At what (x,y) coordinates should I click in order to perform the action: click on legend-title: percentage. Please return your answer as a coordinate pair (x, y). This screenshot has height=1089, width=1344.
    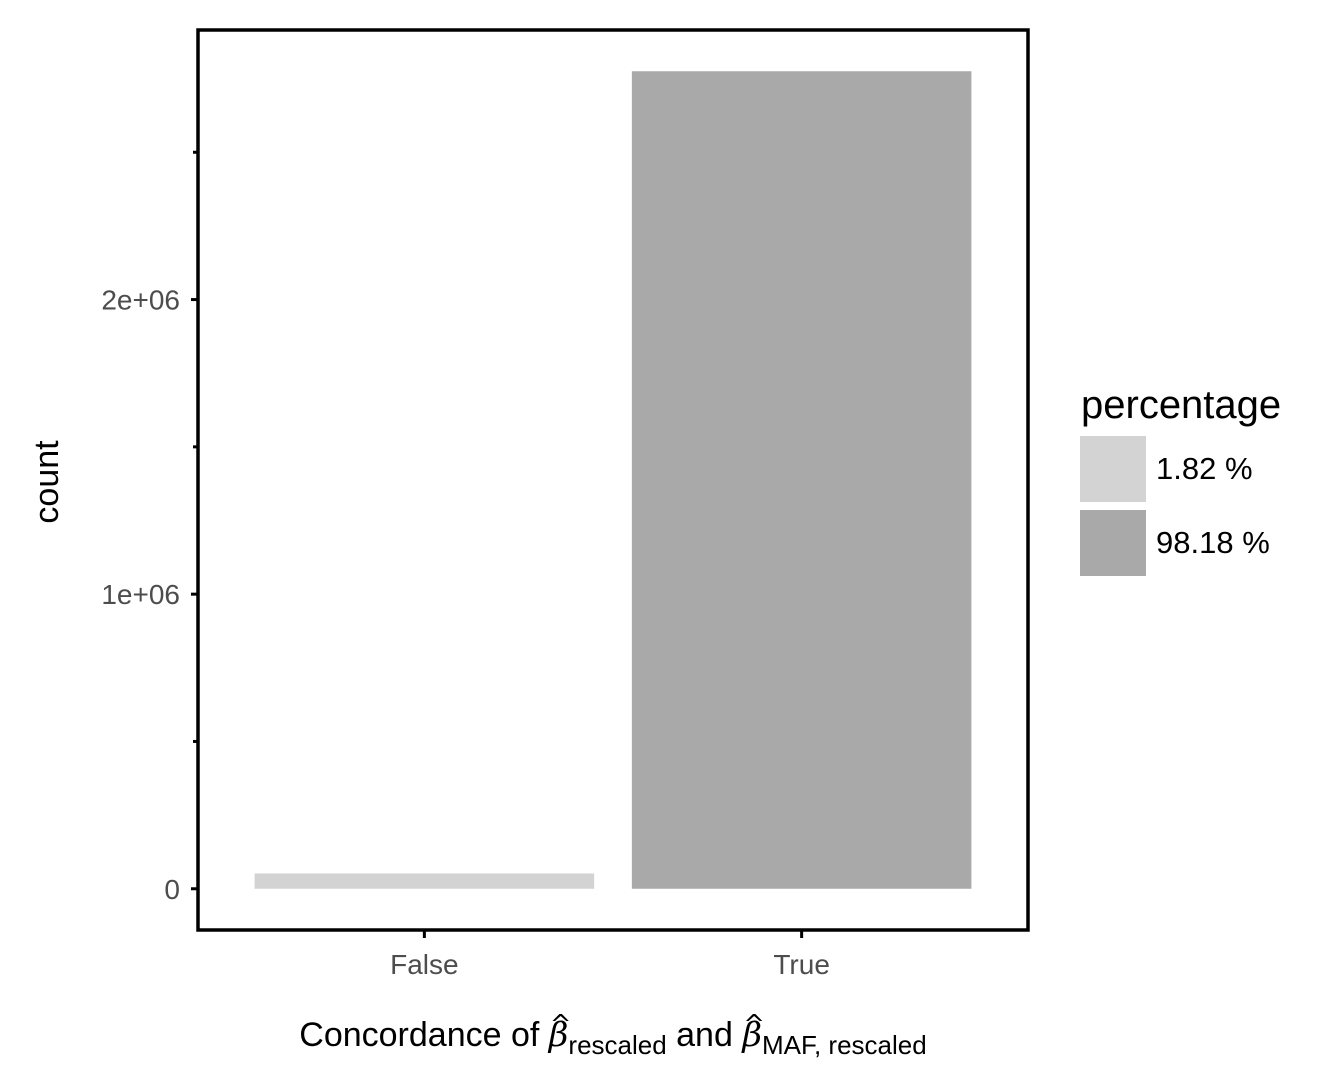
    Looking at the image, I should click on (1181, 405).